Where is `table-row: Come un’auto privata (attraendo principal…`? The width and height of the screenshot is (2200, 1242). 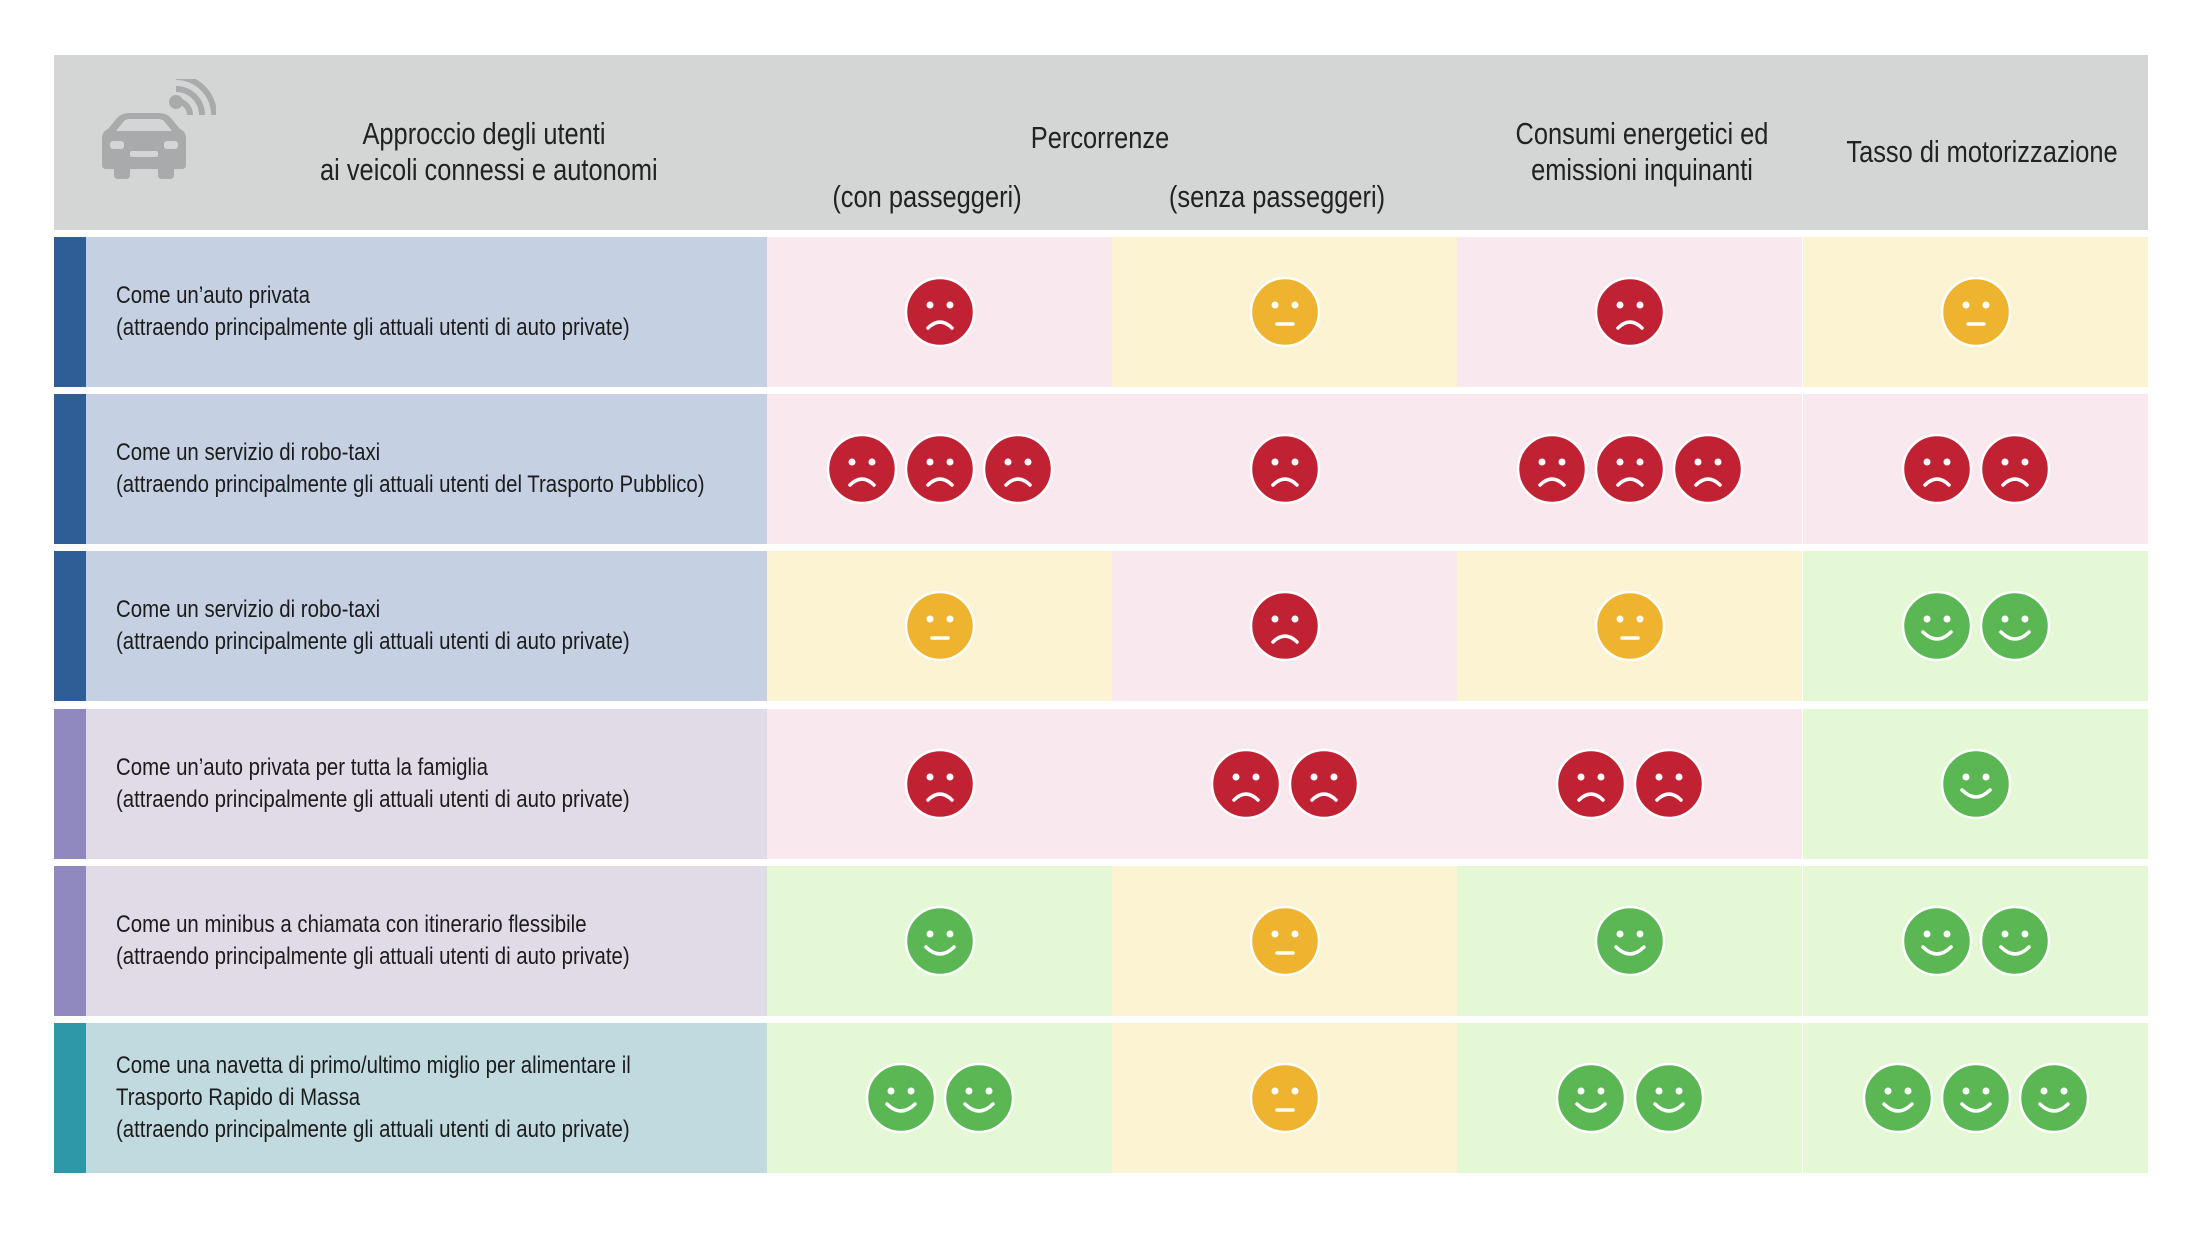
table-row: Come un’auto privata (attraendo principal… is located at coordinates (1101, 312).